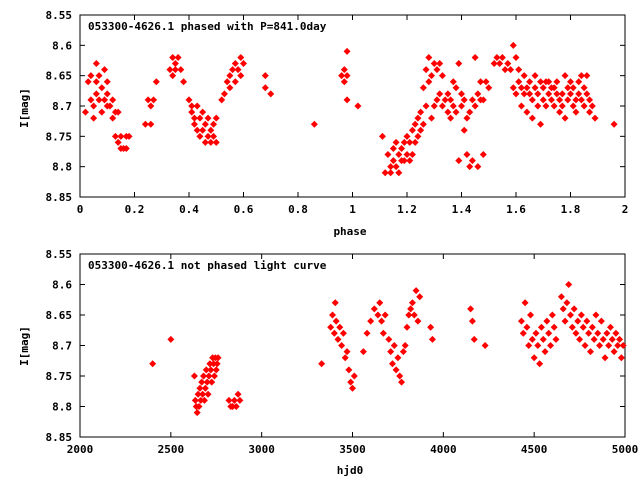 This screenshot has width=640, height=480. I want to click on x-tick-label: 0.2, so click(135, 209).